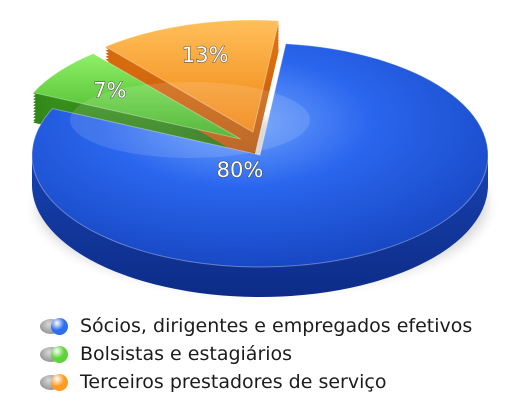  I want to click on pie-slice-terceiros, so click(192, 76).